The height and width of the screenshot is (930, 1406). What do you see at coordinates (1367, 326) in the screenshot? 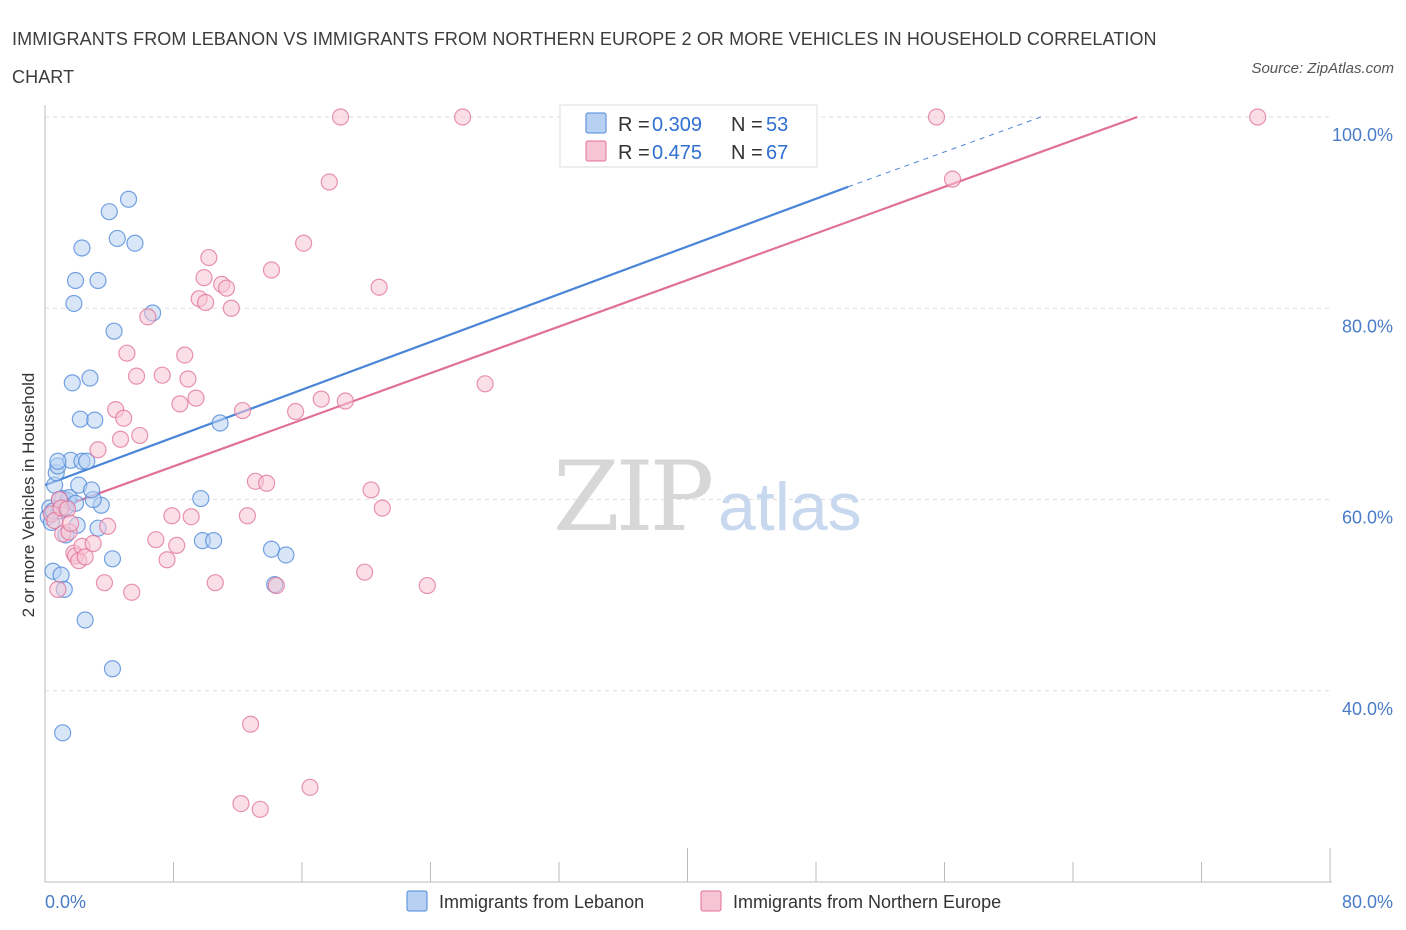
I see `y-tick-label-2: 80.0%` at bounding box center [1367, 326].